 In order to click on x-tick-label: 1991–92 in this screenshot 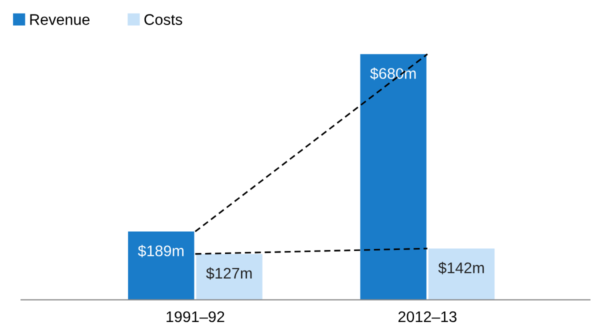, I will do `click(195, 316)`.